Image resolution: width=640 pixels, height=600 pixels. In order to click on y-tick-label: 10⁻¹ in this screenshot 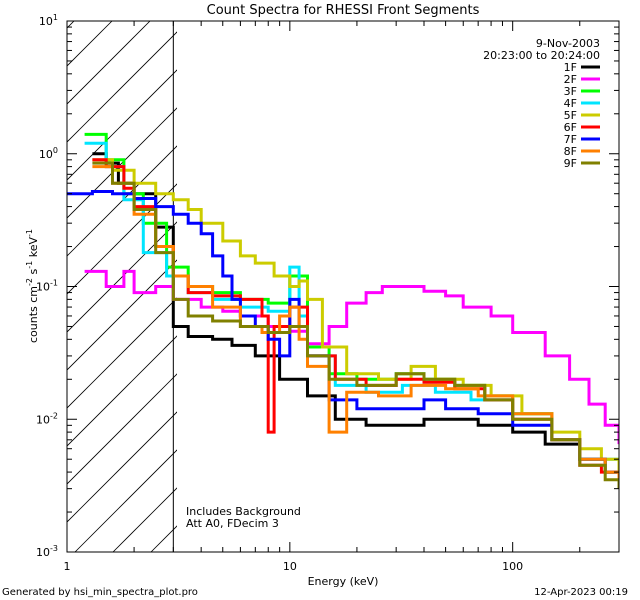, I will do `click(47, 286)`.